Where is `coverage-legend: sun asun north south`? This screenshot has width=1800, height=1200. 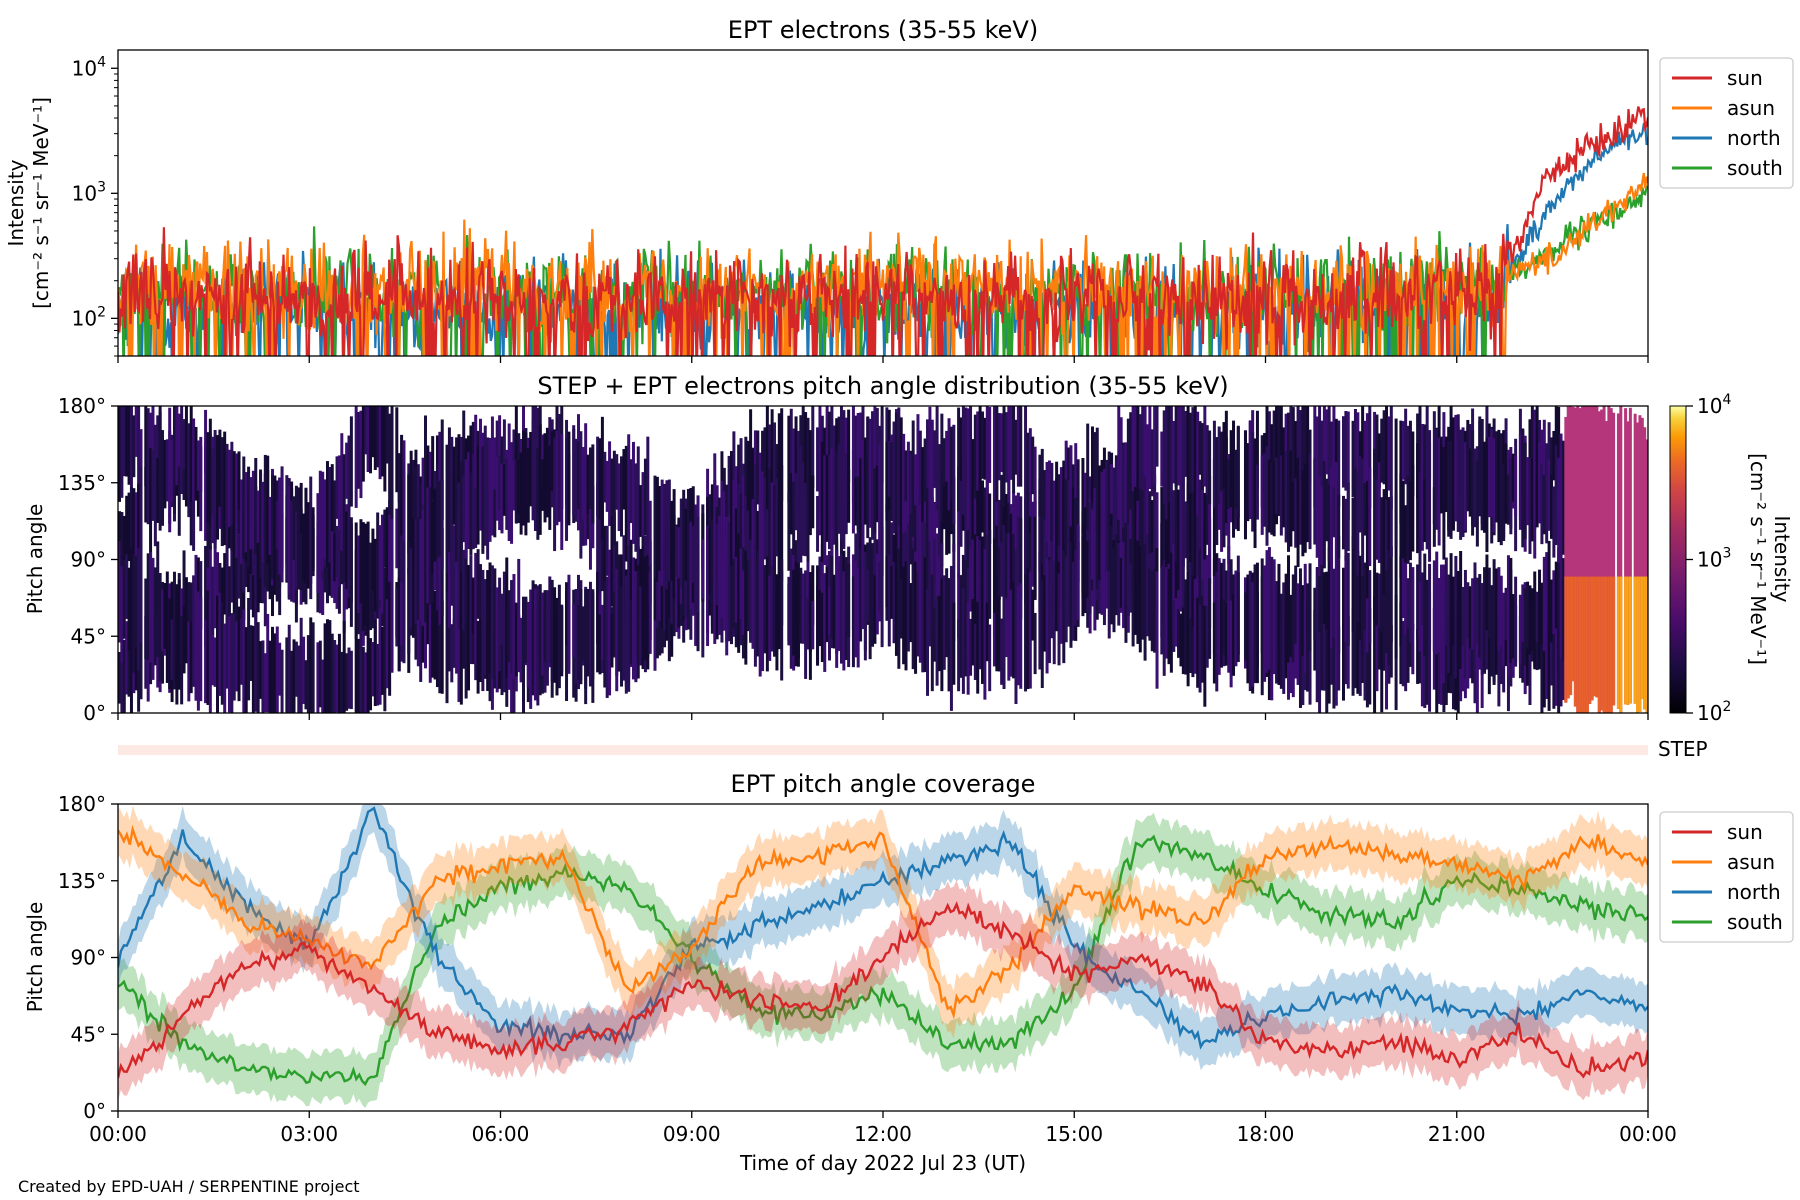
coverage-legend: sun asun north south is located at coordinates (1726, 877).